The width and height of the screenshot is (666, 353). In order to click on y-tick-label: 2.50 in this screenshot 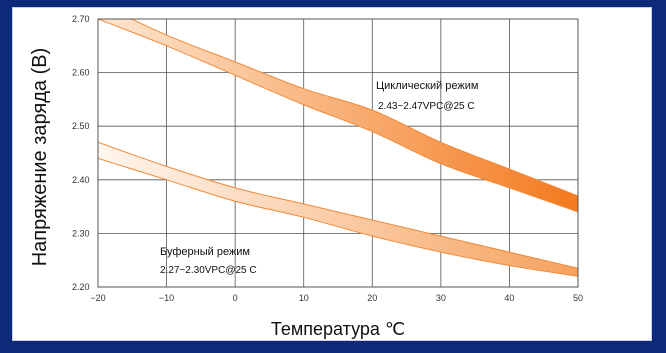, I will do `click(81, 126)`.